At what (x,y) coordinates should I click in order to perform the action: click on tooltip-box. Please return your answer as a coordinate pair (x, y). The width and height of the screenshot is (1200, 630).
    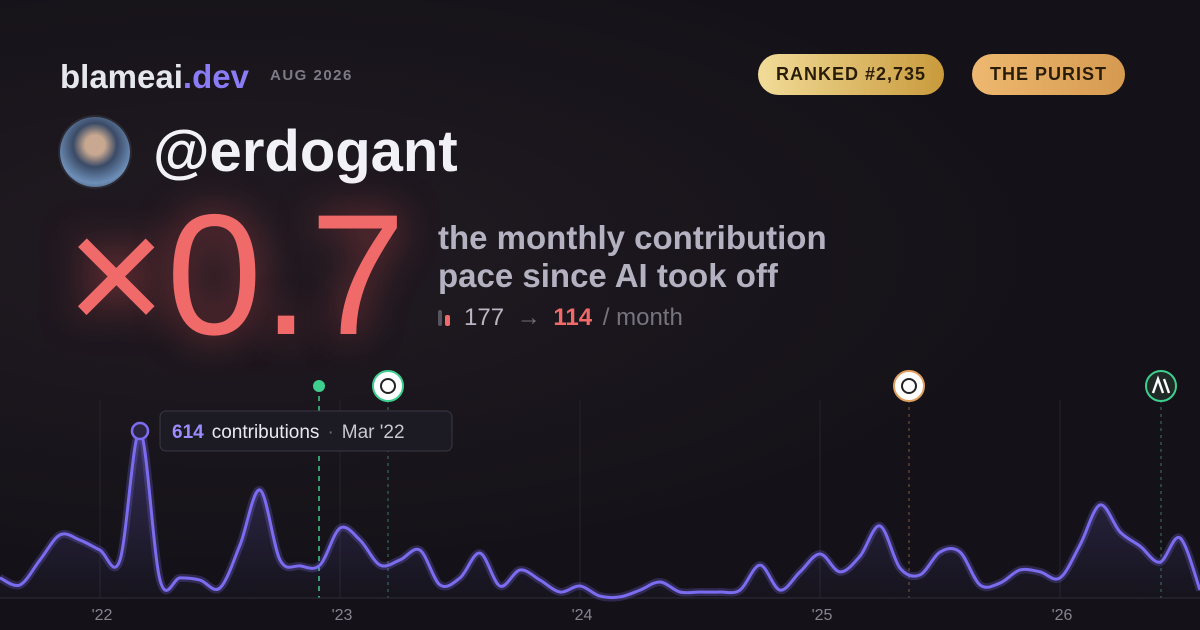
    Looking at the image, I should click on (306, 431).